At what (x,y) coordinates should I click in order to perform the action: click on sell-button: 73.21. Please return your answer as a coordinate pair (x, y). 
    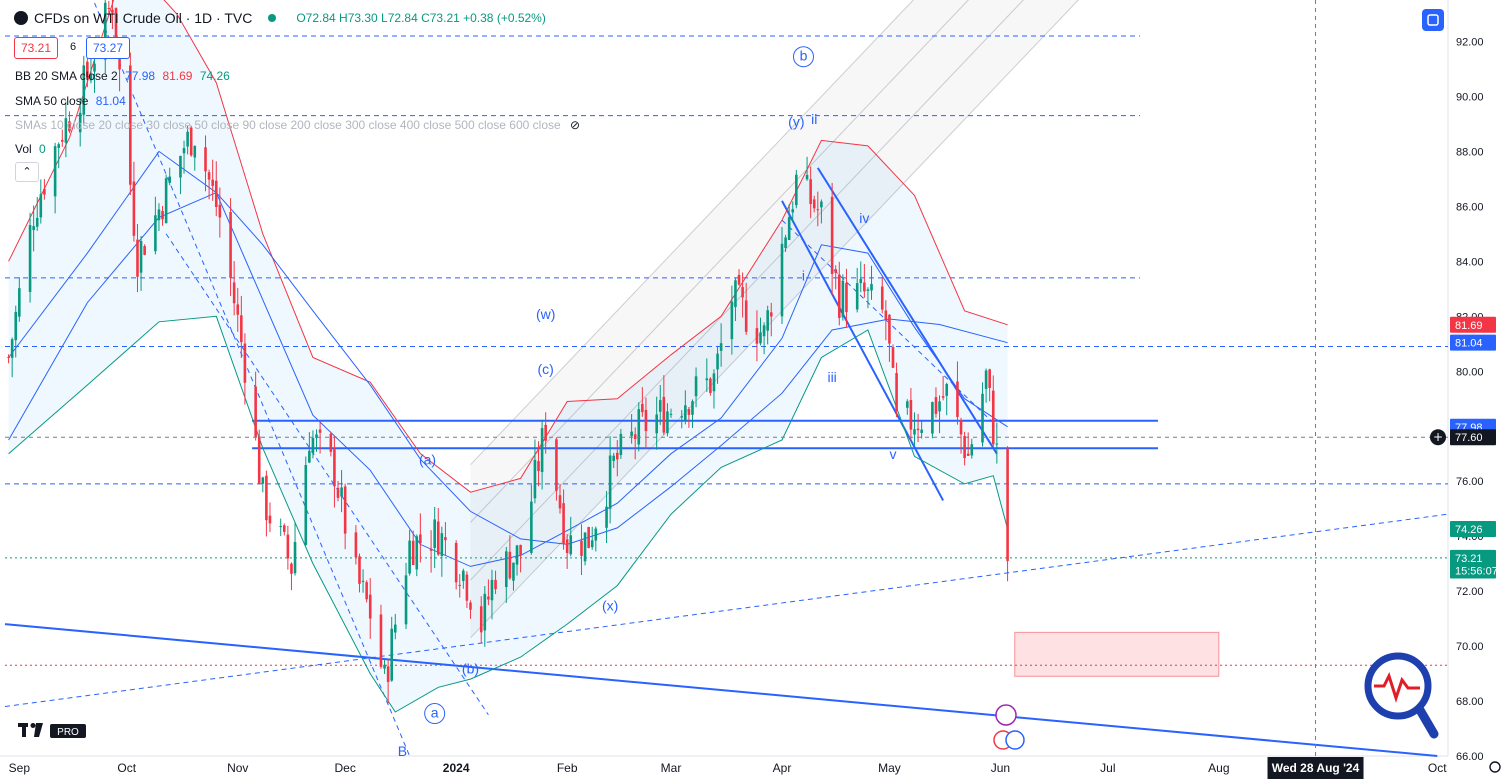
    Looking at the image, I should click on (36, 48).